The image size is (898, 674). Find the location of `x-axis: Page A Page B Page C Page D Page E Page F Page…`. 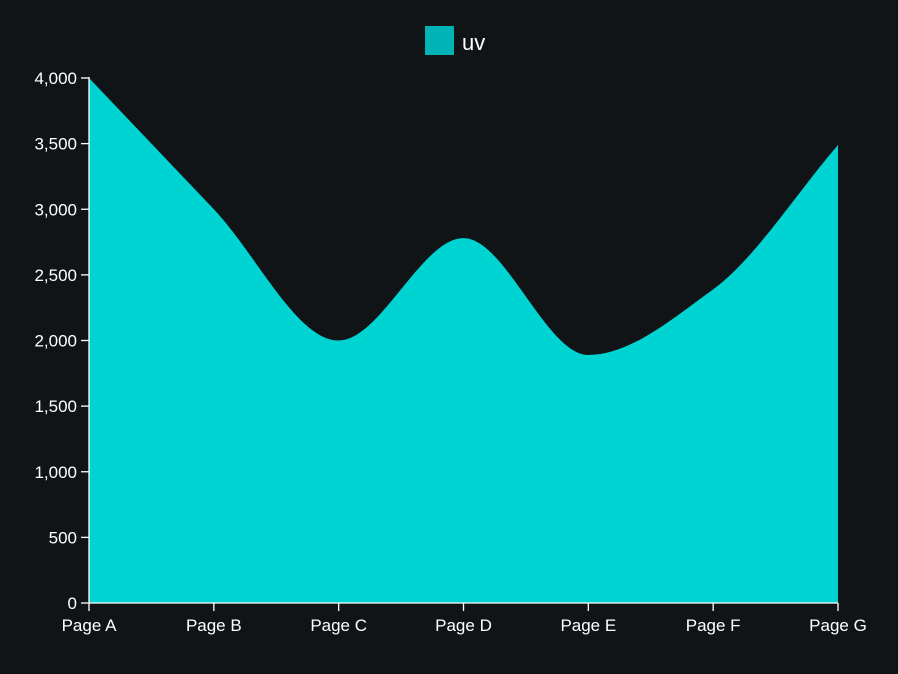

x-axis: Page A Page B Page C Page D Page E Page F Page… is located at coordinates (464, 618).